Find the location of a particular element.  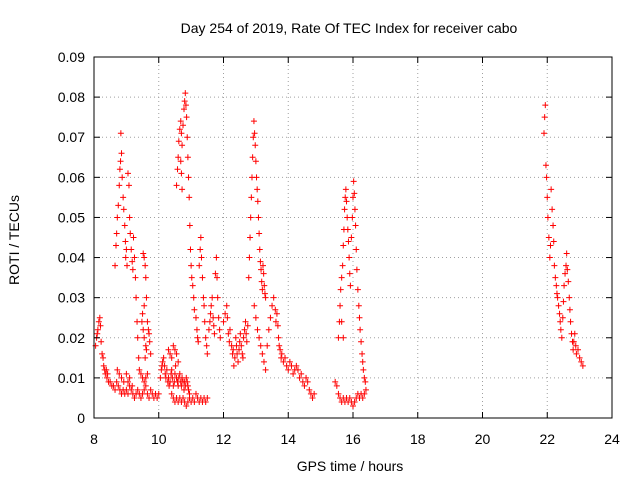

y-tick-label: 0 is located at coordinates (81, 418).